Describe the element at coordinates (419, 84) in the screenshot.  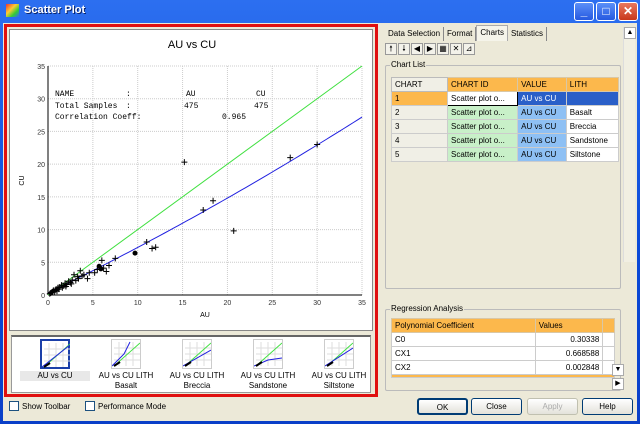
I see `column-header: CHART` at that location.